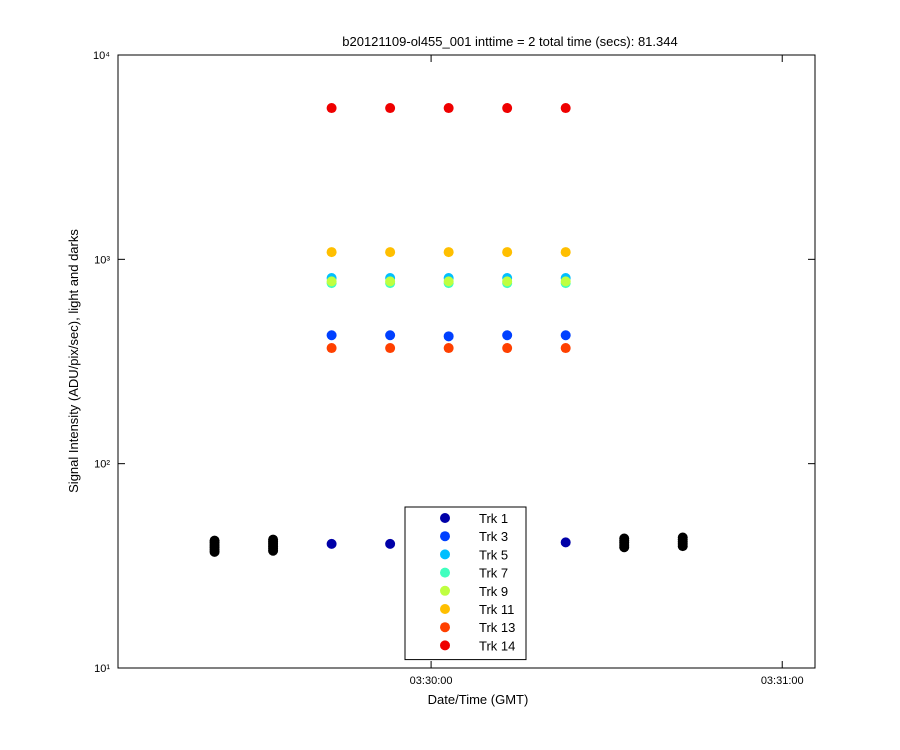 This screenshot has width=900, height=750. What do you see at coordinates (493, 518) in the screenshot?
I see `legend-label: Trk 1` at bounding box center [493, 518].